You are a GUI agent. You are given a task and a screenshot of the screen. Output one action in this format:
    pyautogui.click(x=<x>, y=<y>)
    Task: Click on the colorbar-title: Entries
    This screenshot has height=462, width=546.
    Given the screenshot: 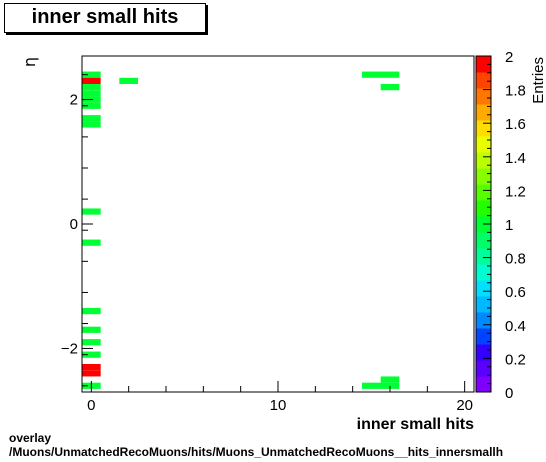 What is the action you would take?
    pyautogui.click(x=538, y=80)
    